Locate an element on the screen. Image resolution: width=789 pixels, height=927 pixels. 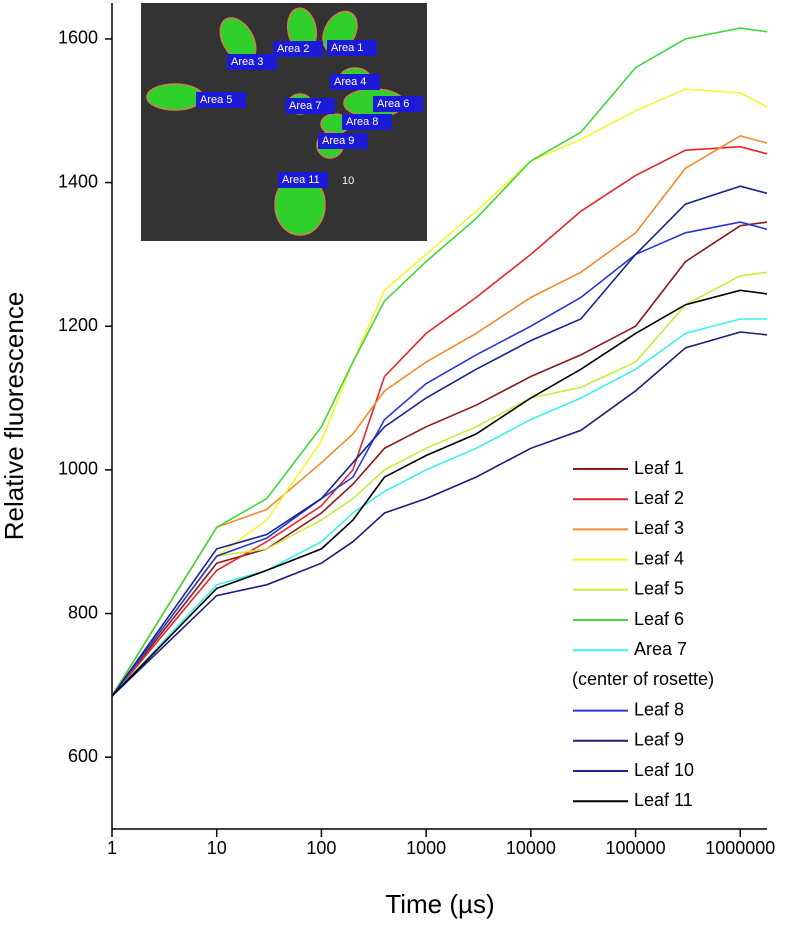
area-label: 10 is located at coordinates (348, 181).